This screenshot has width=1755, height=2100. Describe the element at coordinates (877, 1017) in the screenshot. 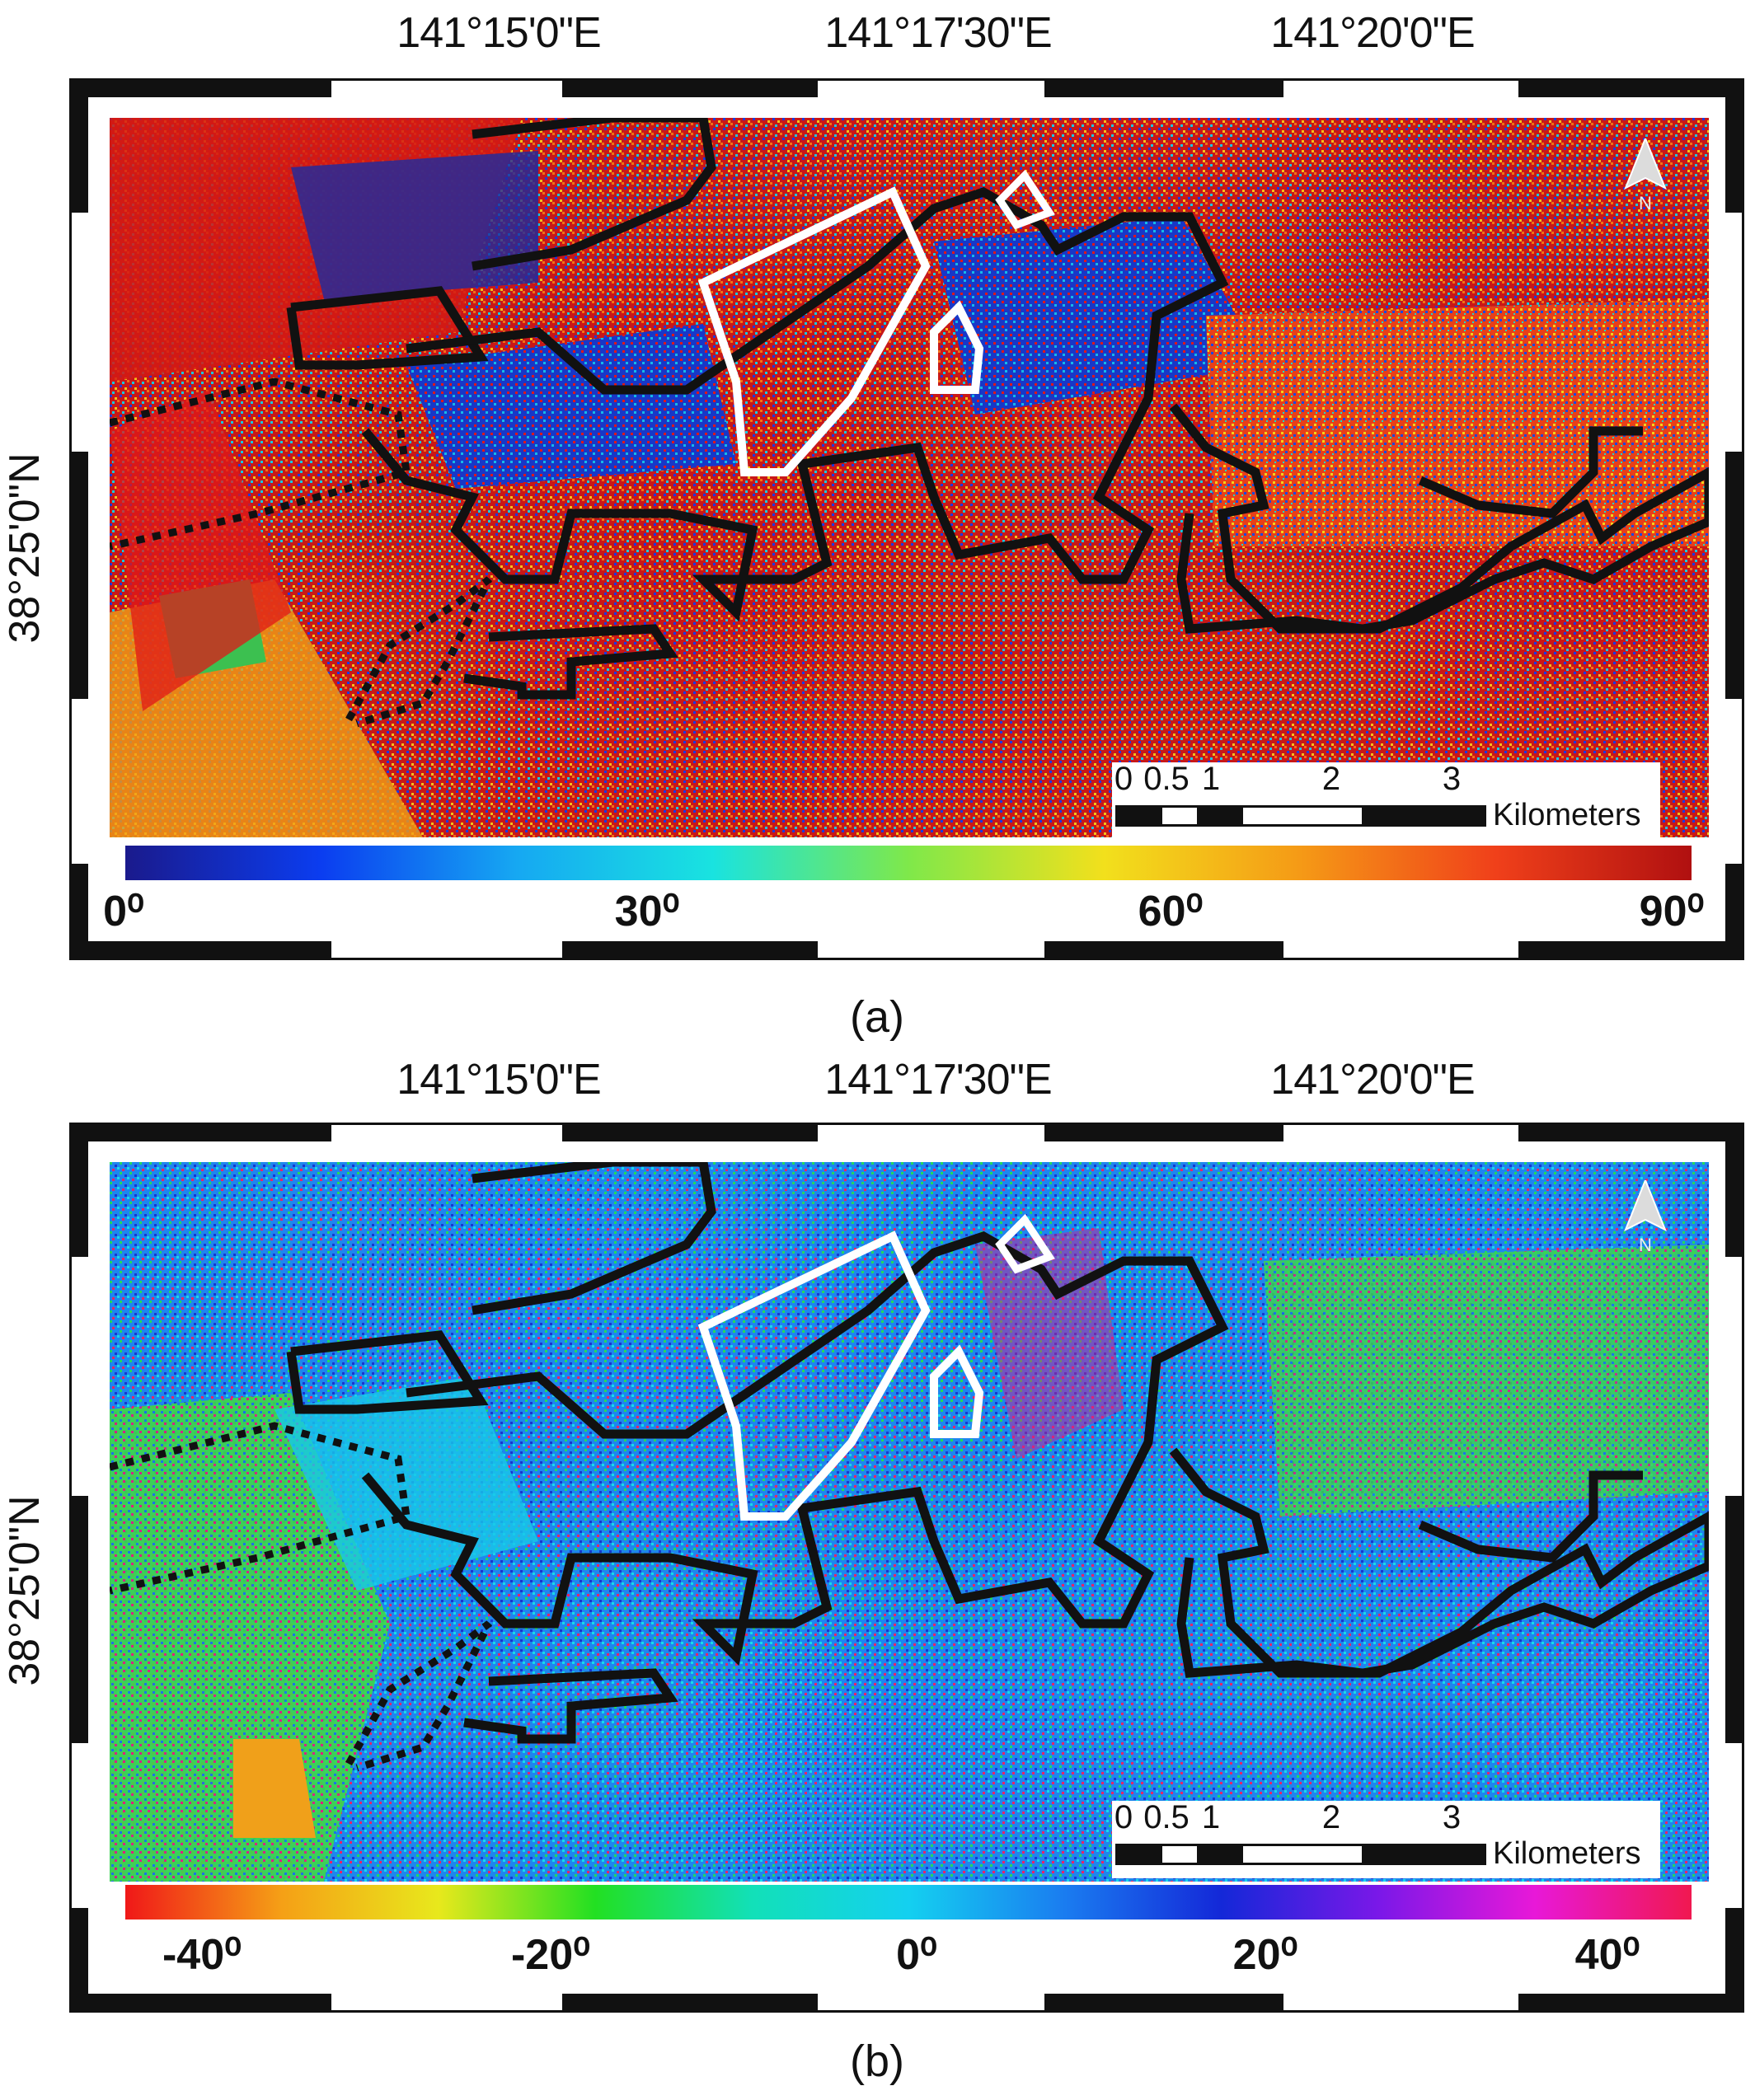

I see `panel-caption: (a)` at that location.